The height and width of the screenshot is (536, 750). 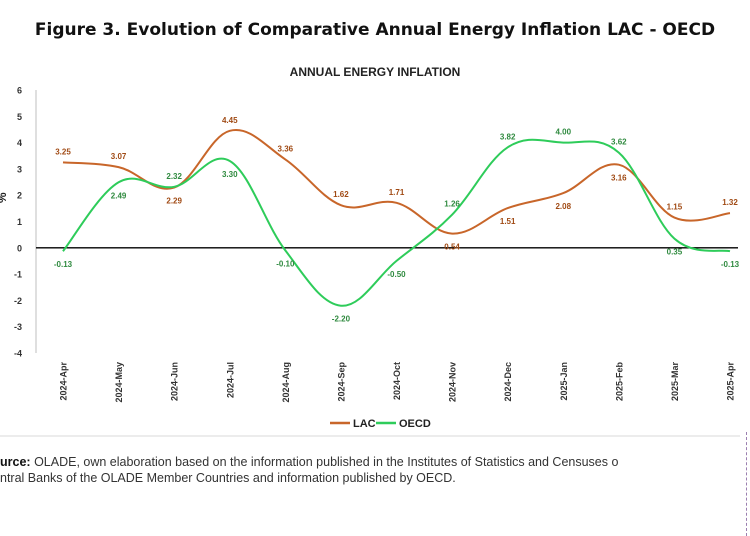 I want to click on page-edge-dashed-border, so click(x=746, y=484).